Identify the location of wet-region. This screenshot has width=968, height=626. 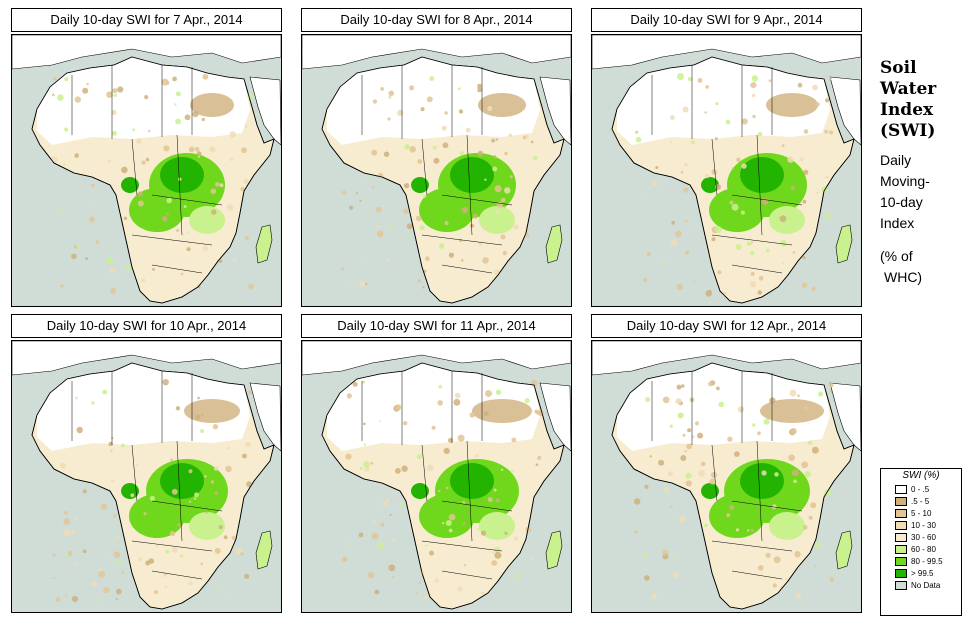
(157, 516).